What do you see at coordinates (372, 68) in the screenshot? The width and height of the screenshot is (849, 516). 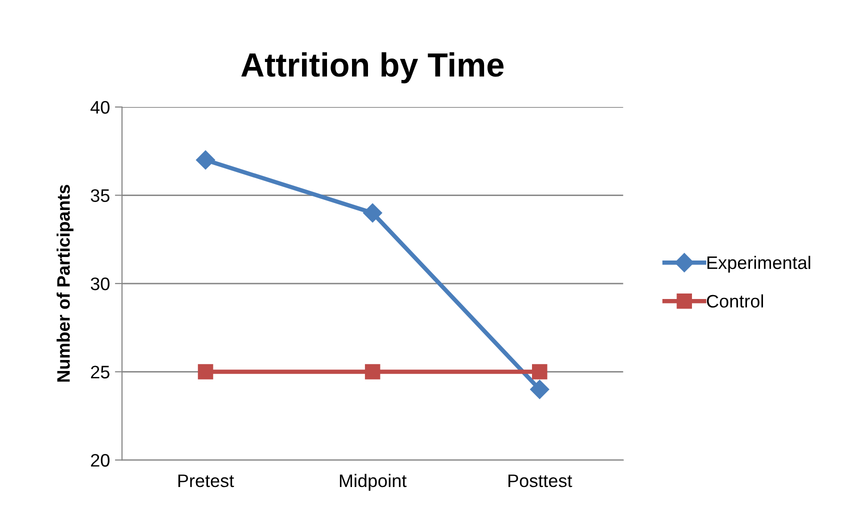 I see `chart-title: Attrition by Time` at bounding box center [372, 68].